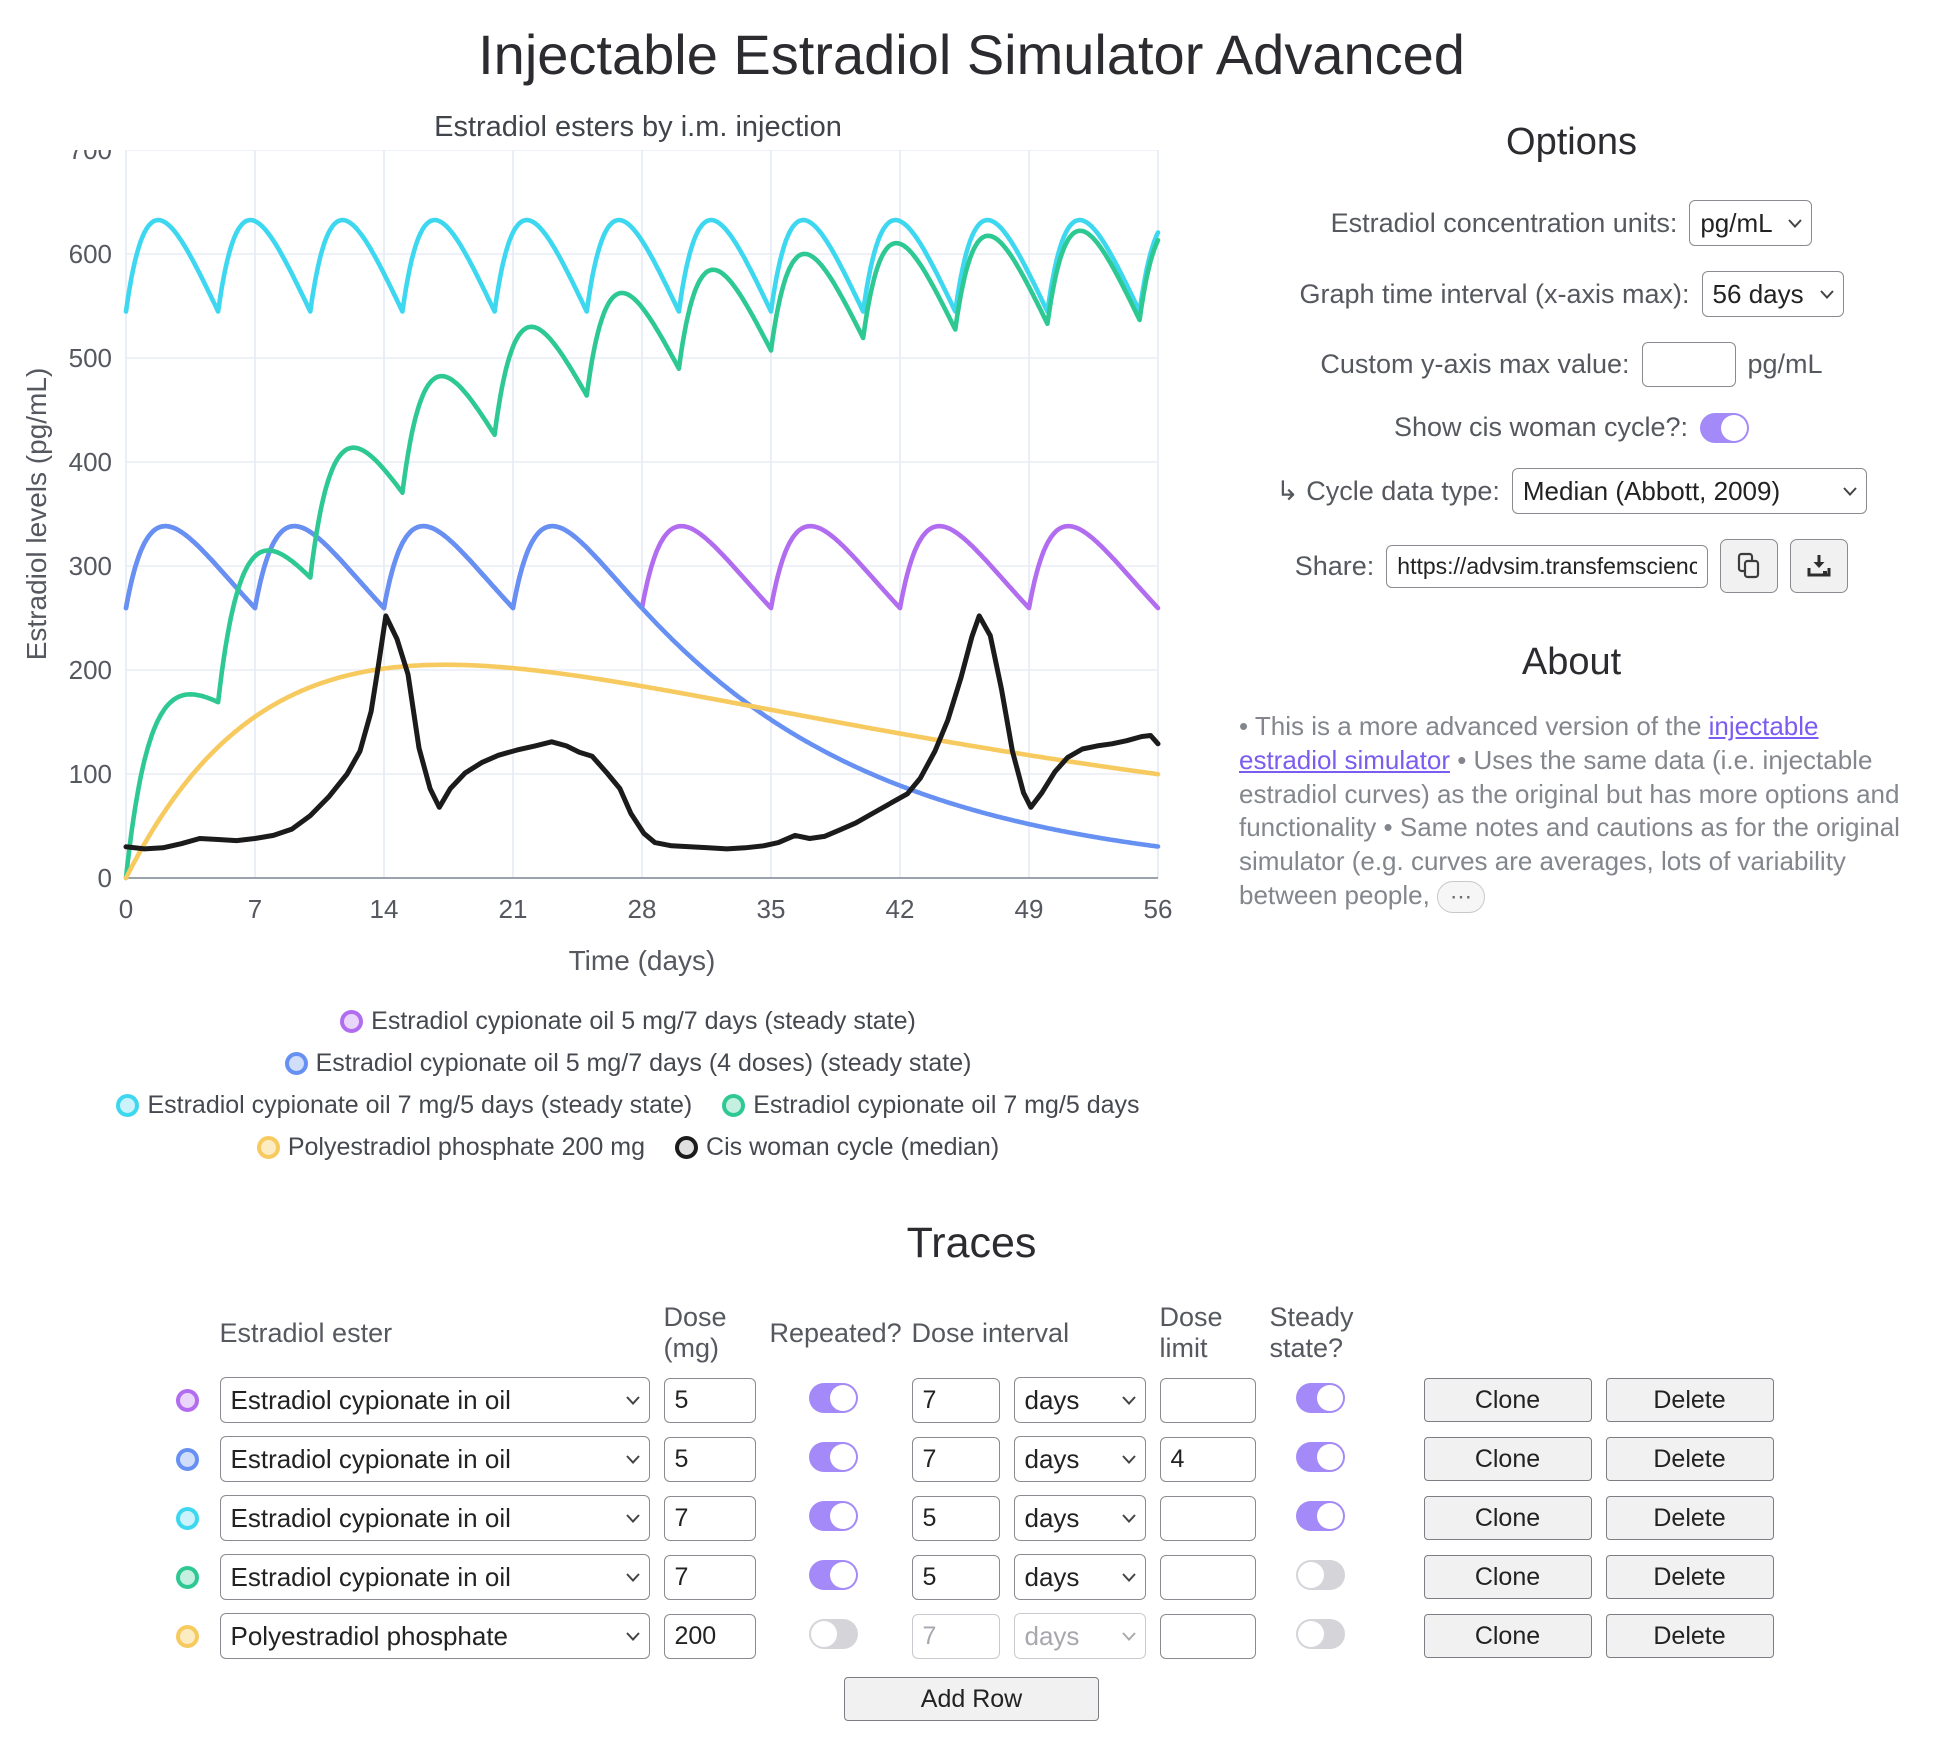  What do you see at coordinates (1311, 1332) in the screenshot?
I see `column-header: Steady state?` at bounding box center [1311, 1332].